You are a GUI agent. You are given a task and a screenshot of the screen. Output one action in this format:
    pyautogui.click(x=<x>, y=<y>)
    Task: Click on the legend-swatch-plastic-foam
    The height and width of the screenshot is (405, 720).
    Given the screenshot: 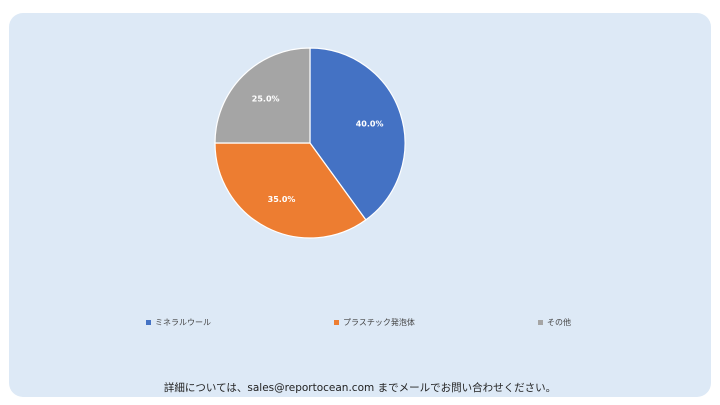 What is the action you would take?
    pyautogui.click(x=336, y=322)
    